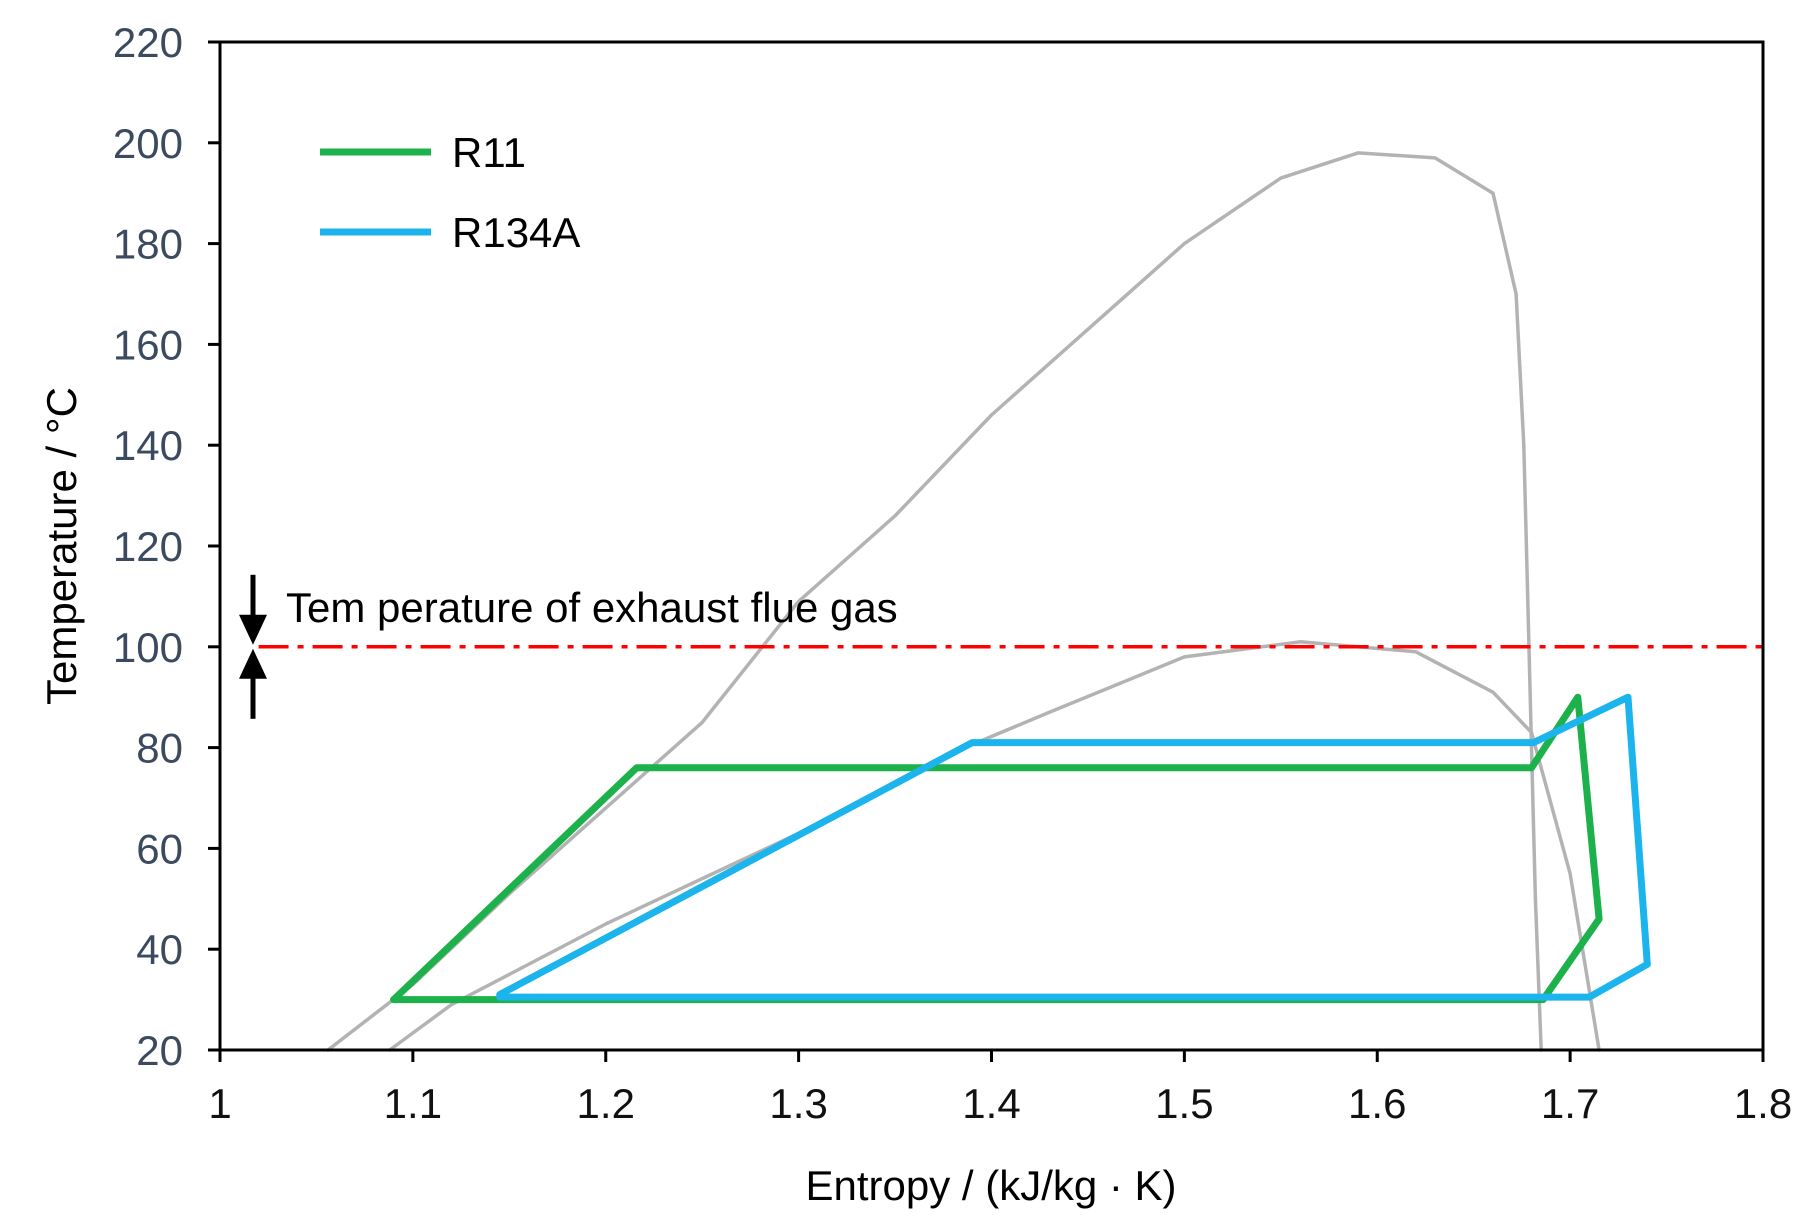 The height and width of the screenshot is (1231, 1816). What do you see at coordinates (1570, 1103) in the screenshot?
I see `x-tick-label: 1.7` at bounding box center [1570, 1103].